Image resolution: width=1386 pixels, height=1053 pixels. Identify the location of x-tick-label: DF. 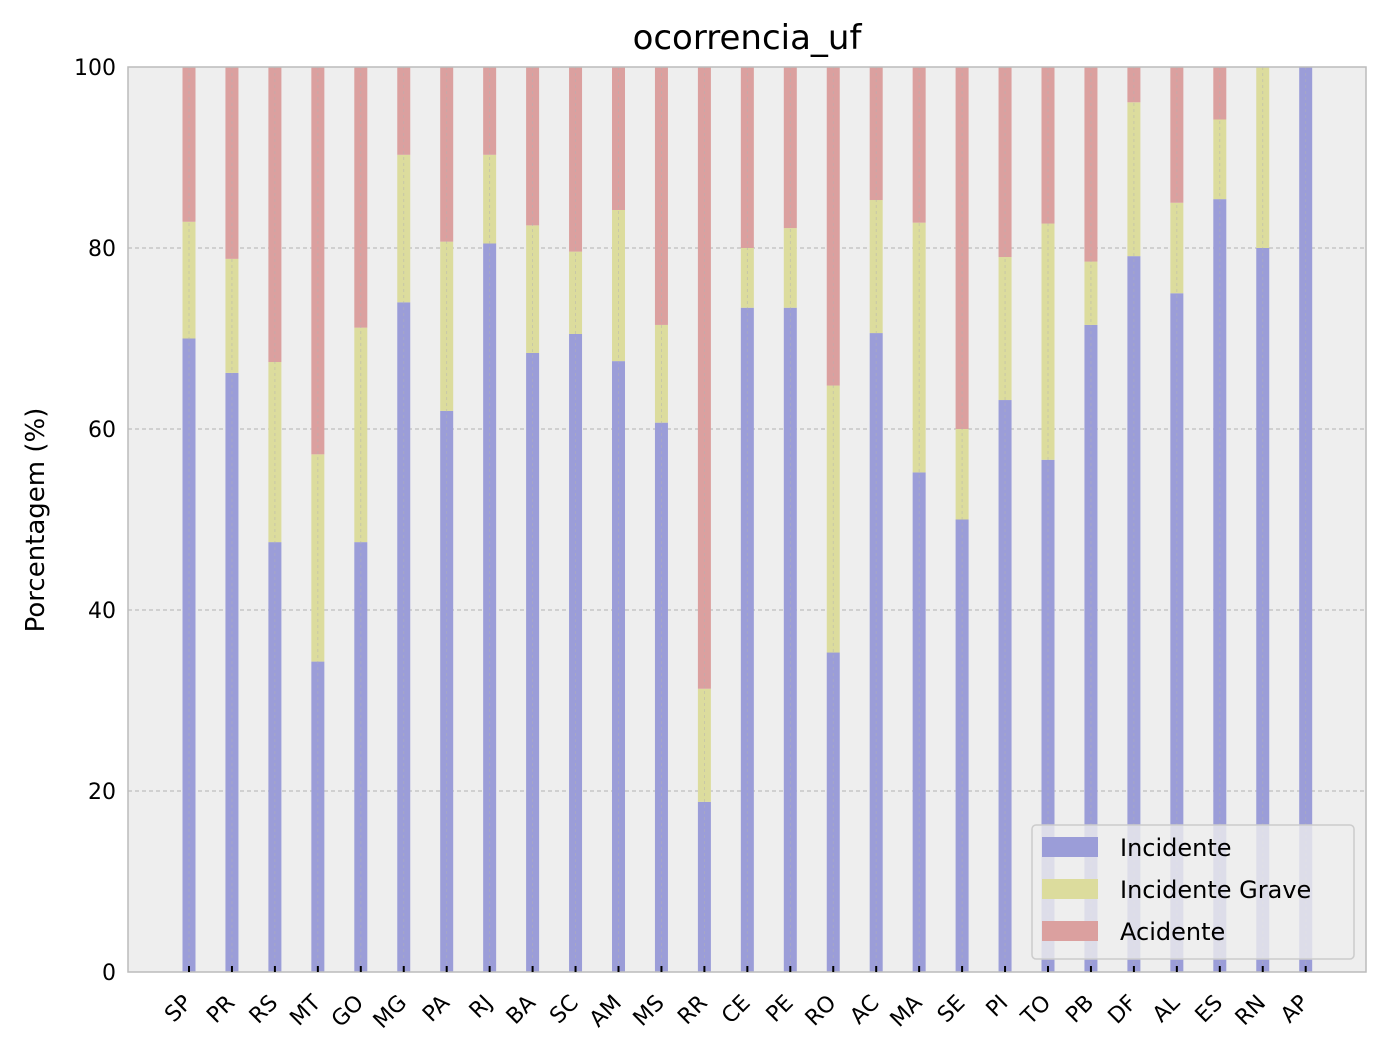
(1123, 1010).